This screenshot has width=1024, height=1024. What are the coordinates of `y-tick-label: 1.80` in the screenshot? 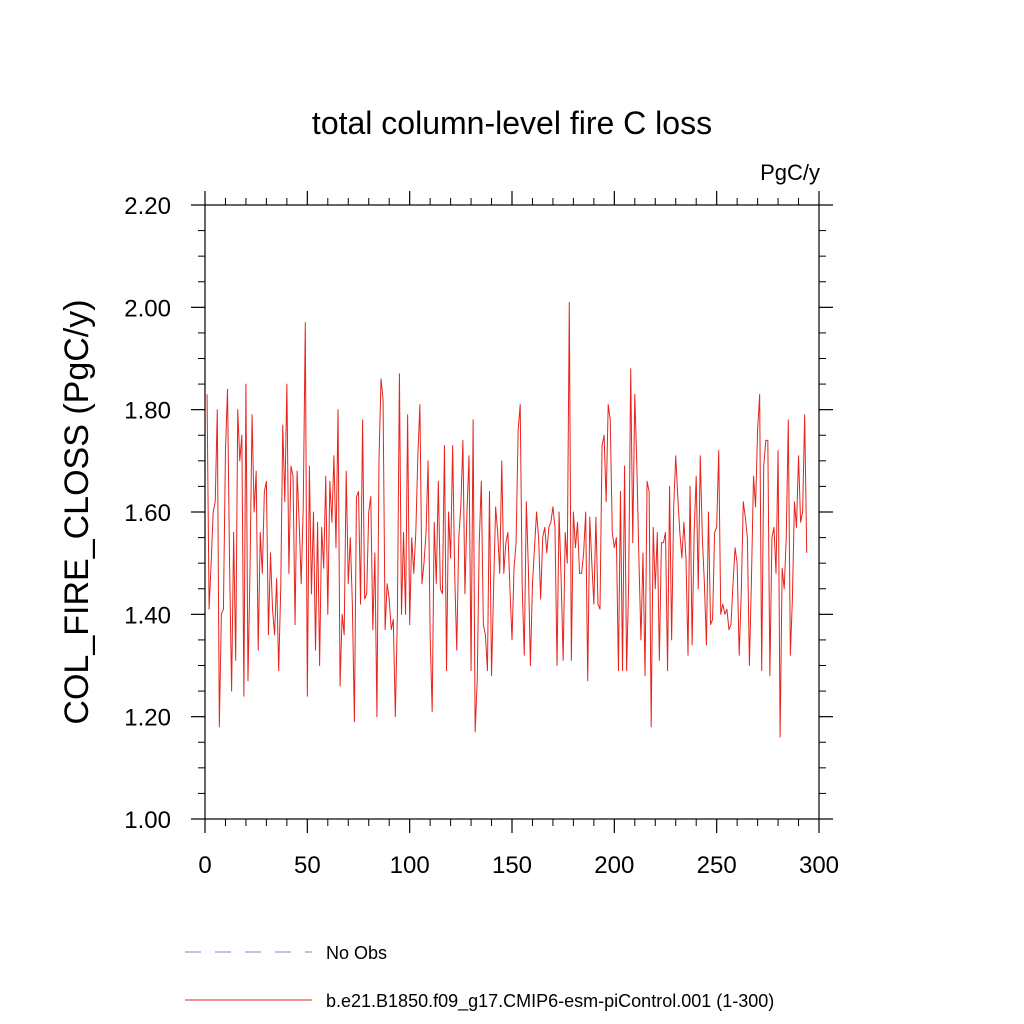 It's located at (147, 411).